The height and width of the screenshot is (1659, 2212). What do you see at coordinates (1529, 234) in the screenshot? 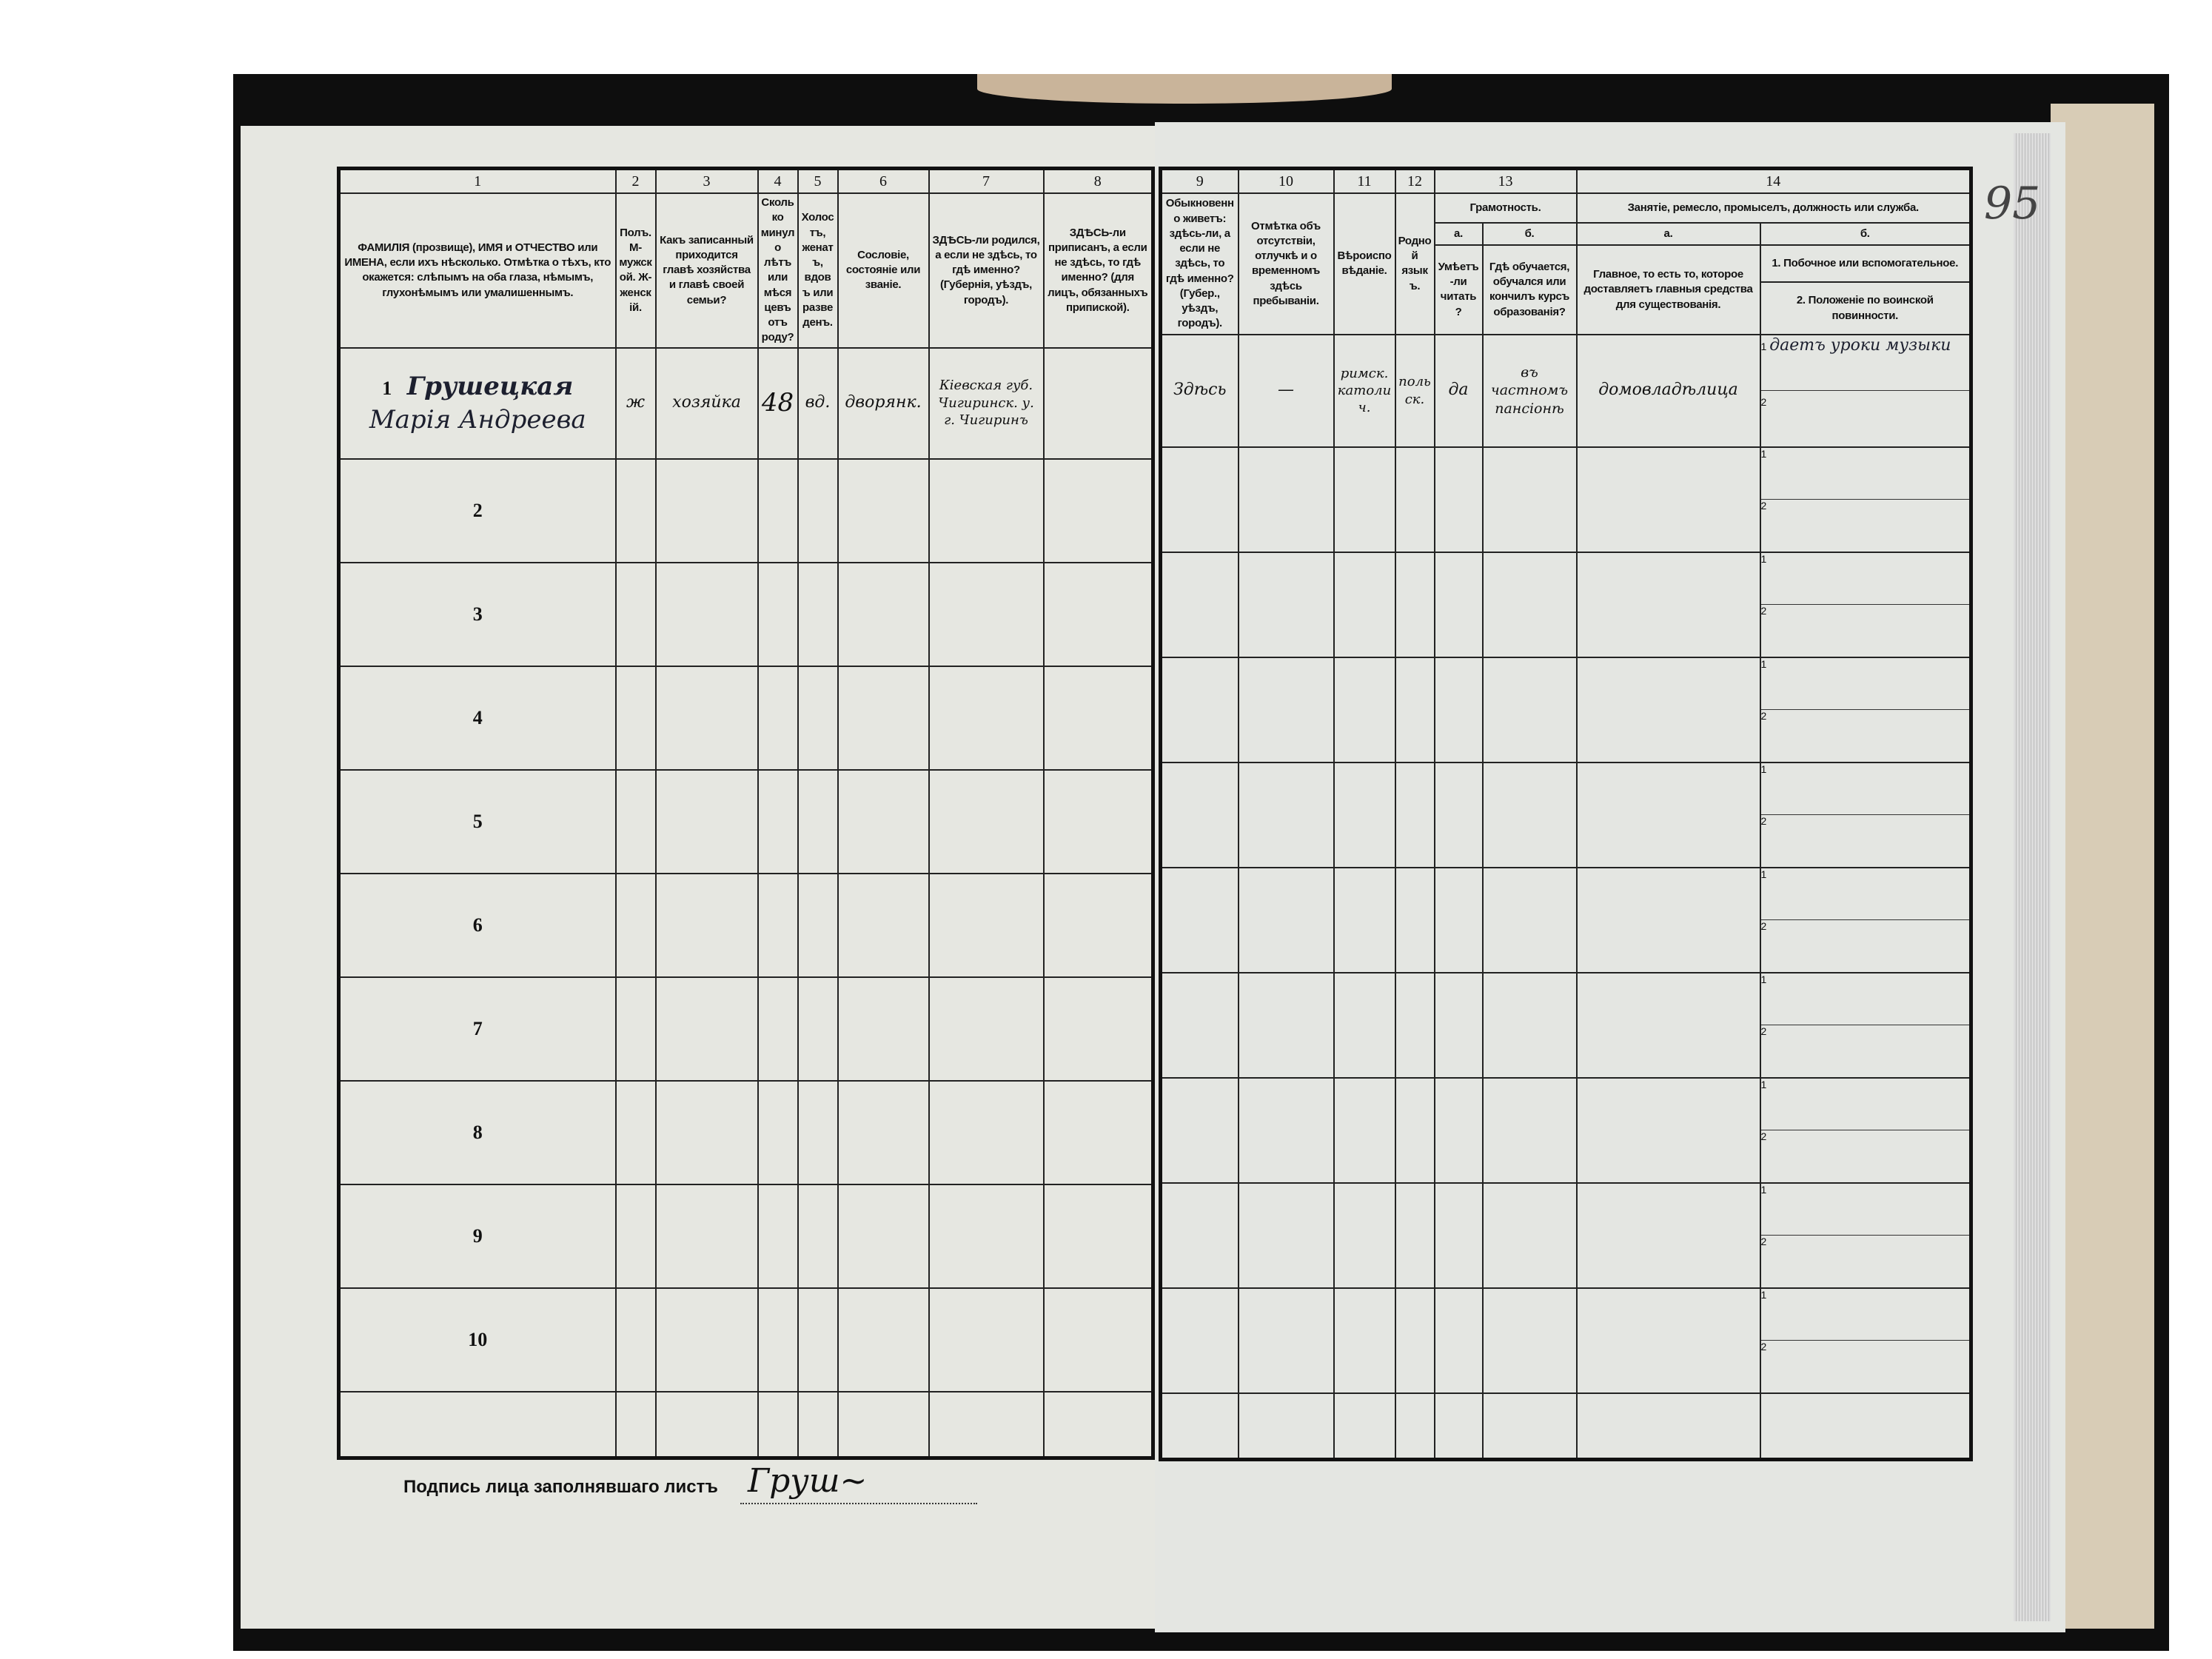
I see `header-13b-letter: б.` at bounding box center [1529, 234].